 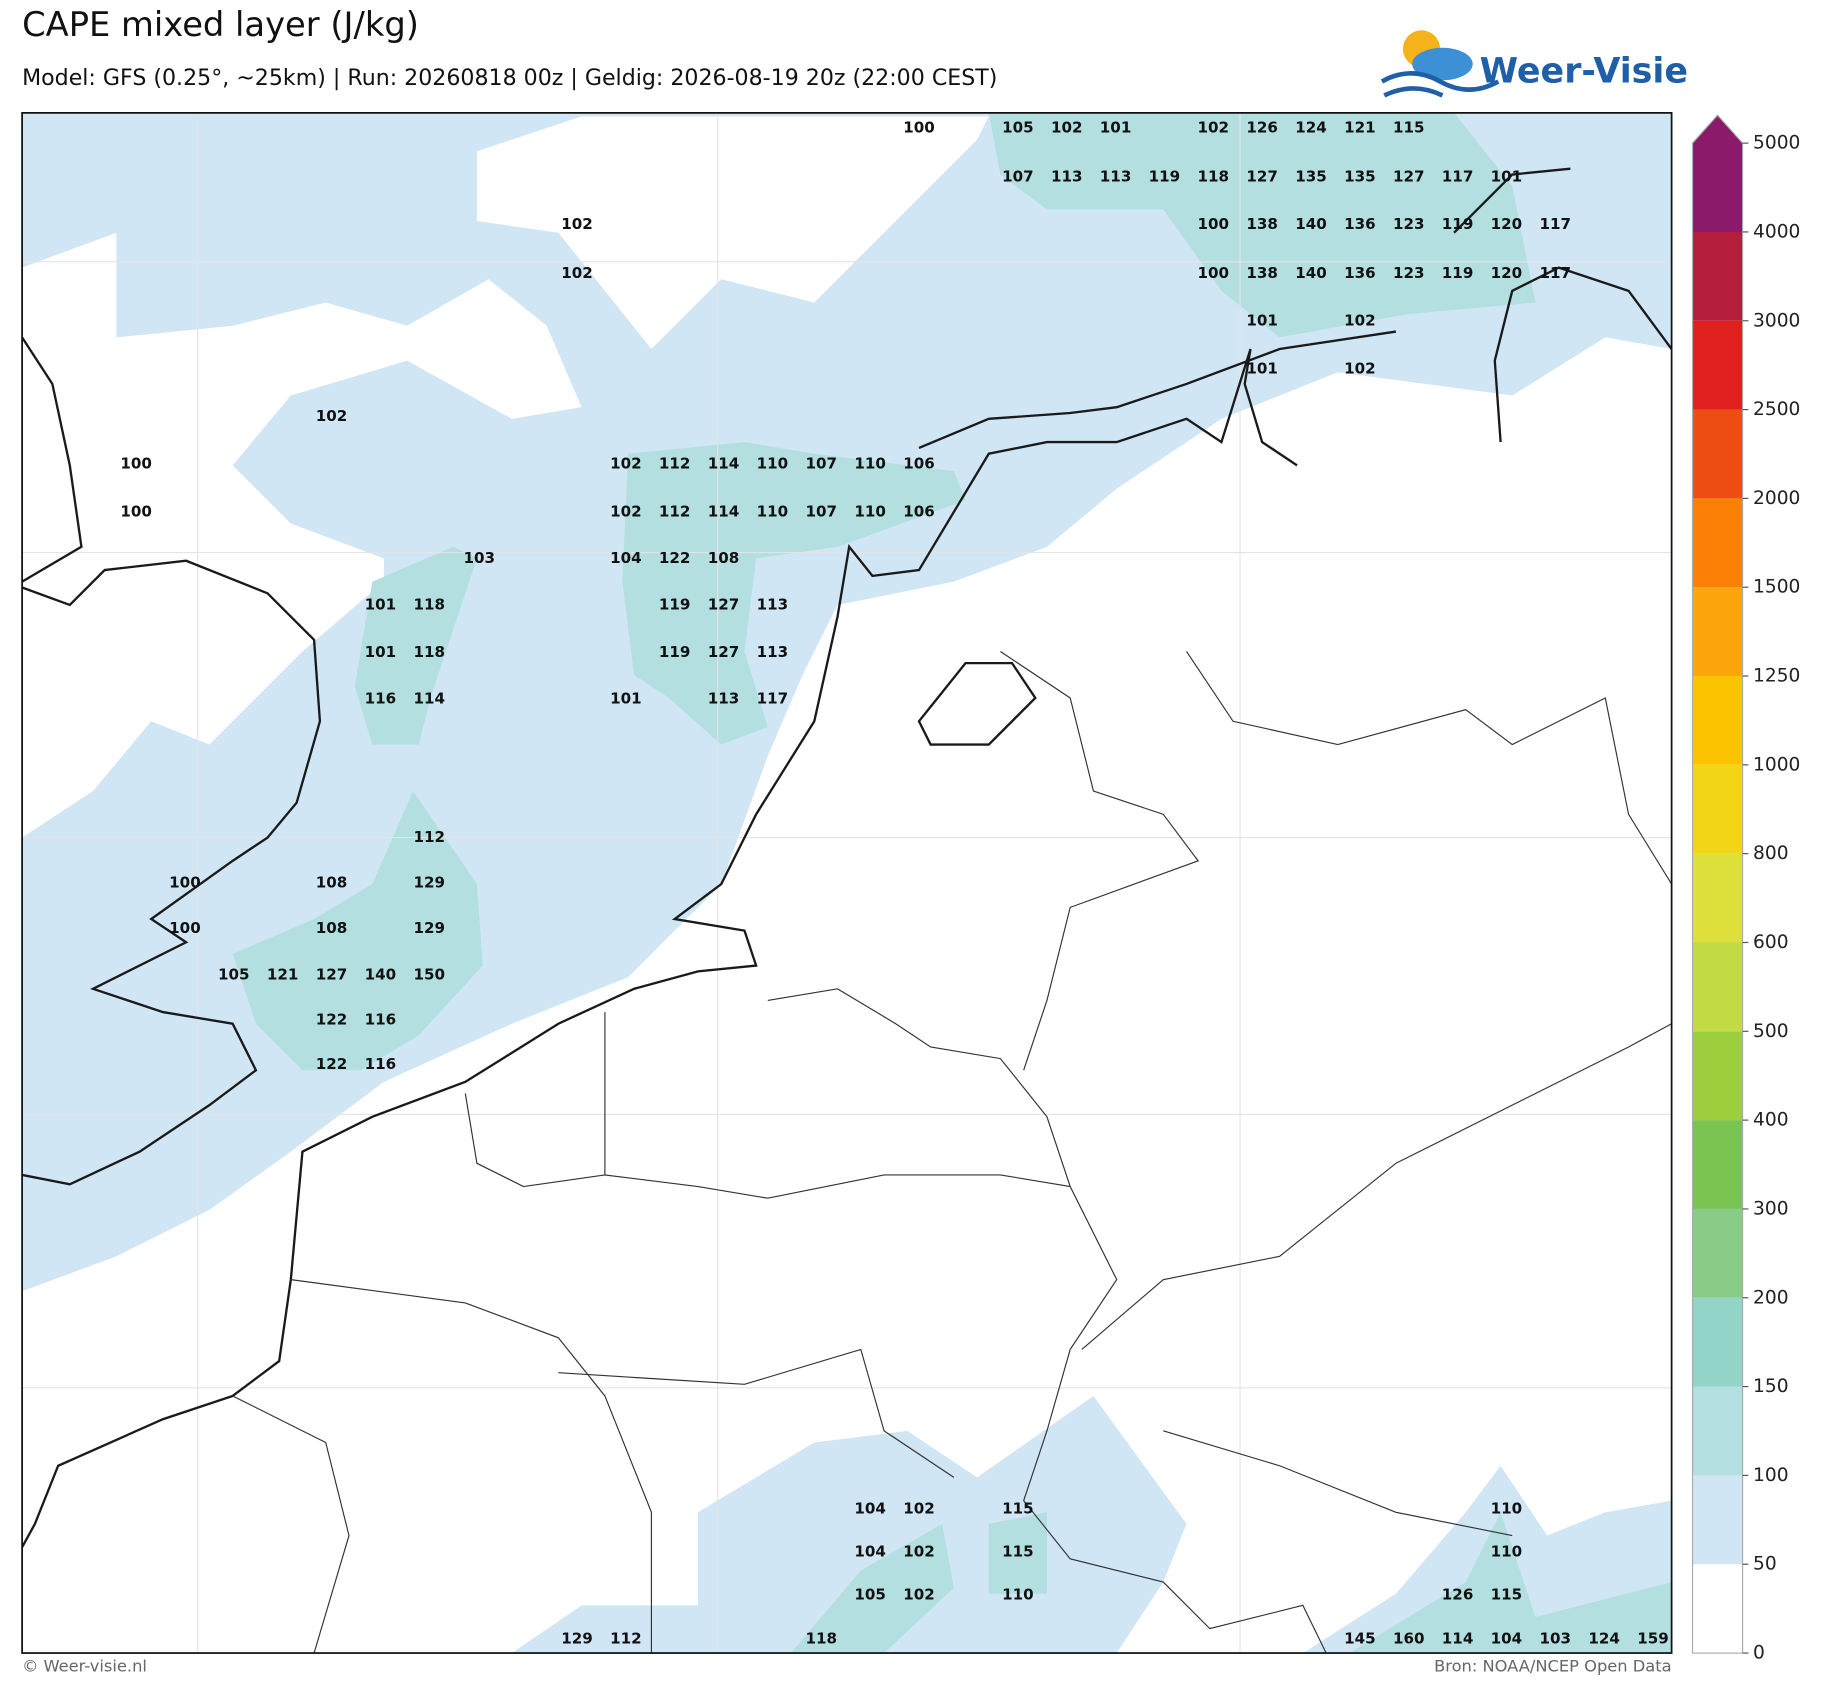 What do you see at coordinates (1771, 1297) in the screenshot?
I see `colorbar-tick-label: 200` at bounding box center [1771, 1297].